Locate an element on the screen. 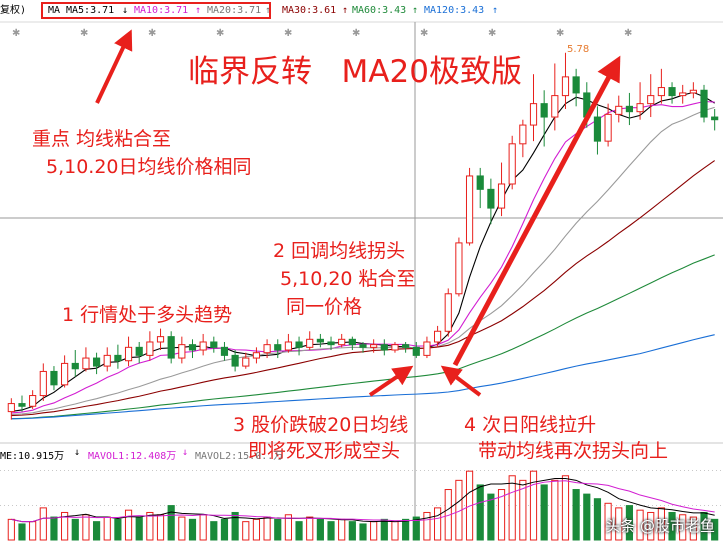  ma60-value: MA60:3.43 is located at coordinates (379, 10).